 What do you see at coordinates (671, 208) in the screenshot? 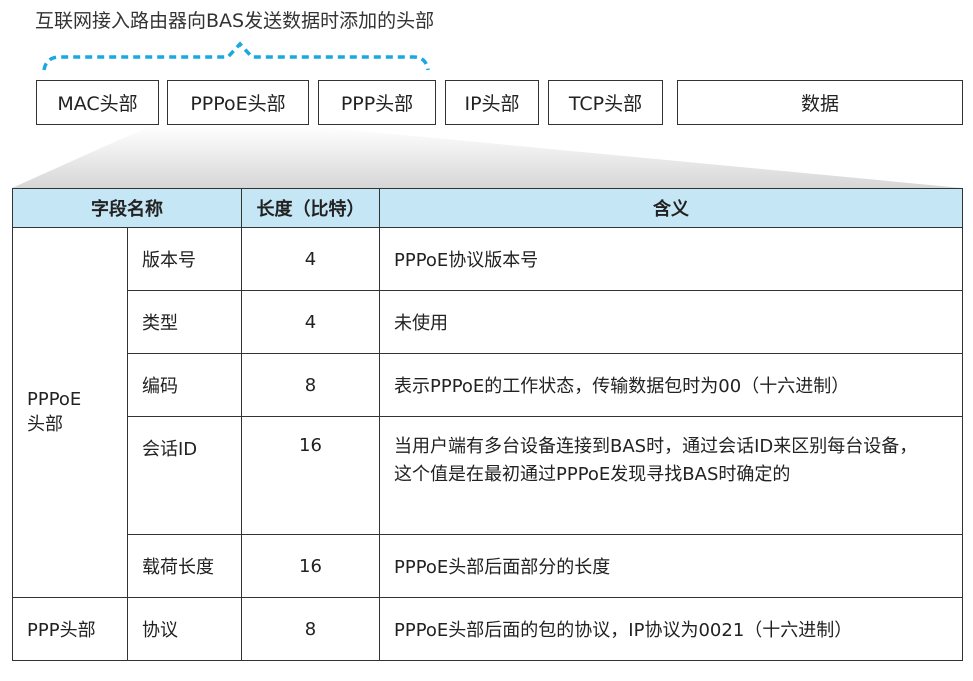
I see `col-meaning: 含义` at bounding box center [671, 208].